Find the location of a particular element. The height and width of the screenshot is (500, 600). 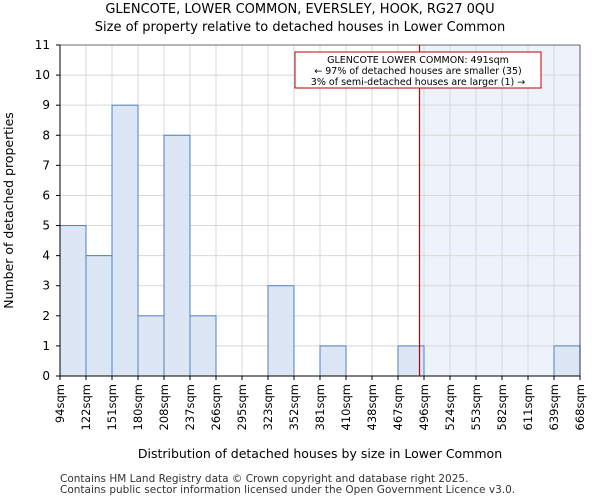

x-tick-label: 151sqm is located at coordinates (112, 407).